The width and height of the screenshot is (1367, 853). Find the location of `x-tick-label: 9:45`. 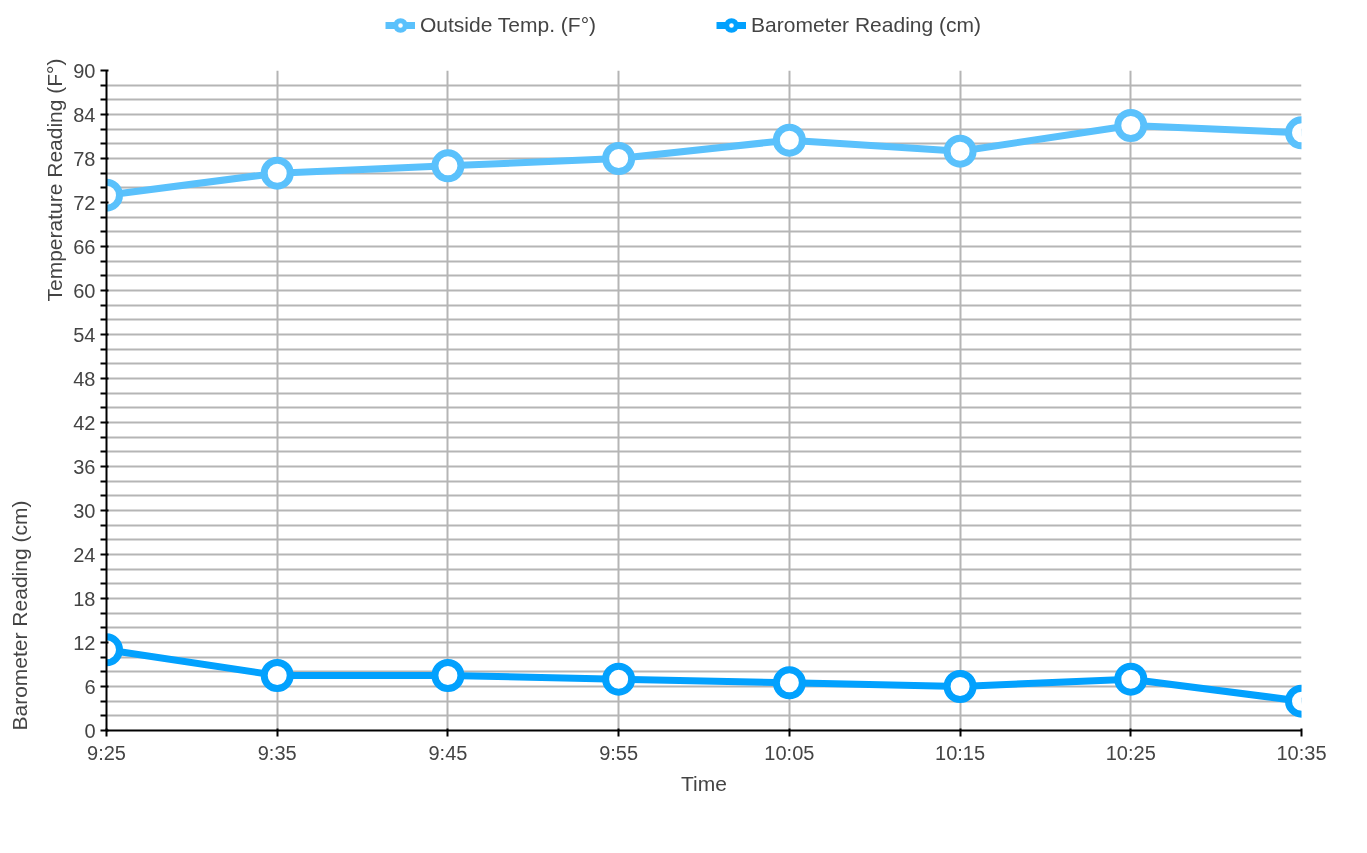

x-tick-label: 9:45 is located at coordinates (448, 752).